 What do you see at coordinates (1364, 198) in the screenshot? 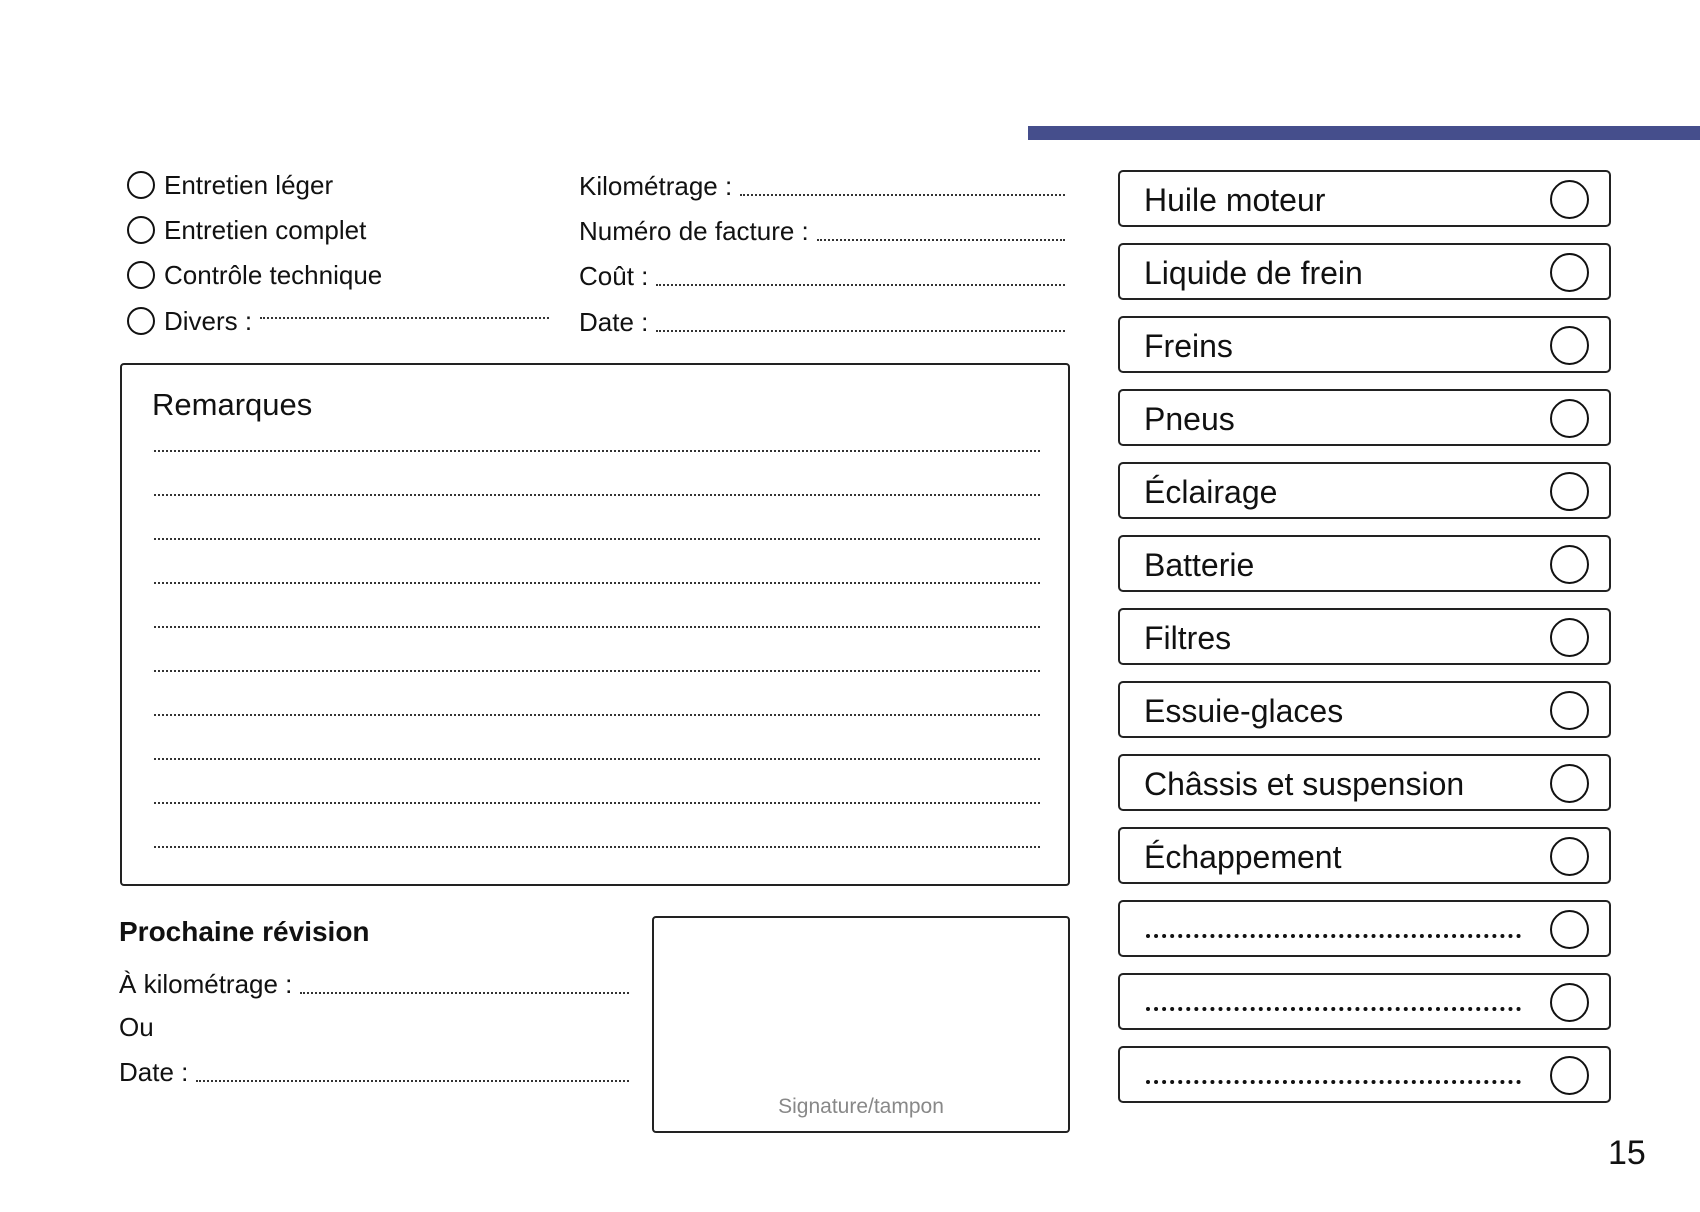
I see `checklist-item: Huile moteur` at bounding box center [1364, 198].